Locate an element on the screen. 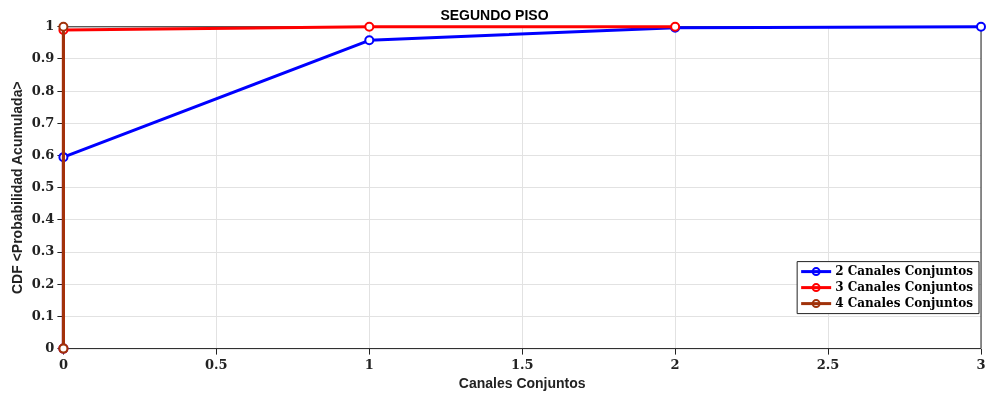 The height and width of the screenshot is (401, 1001). legend-label: 3 Canales Conjuntos is located at coordinates (904, 286).